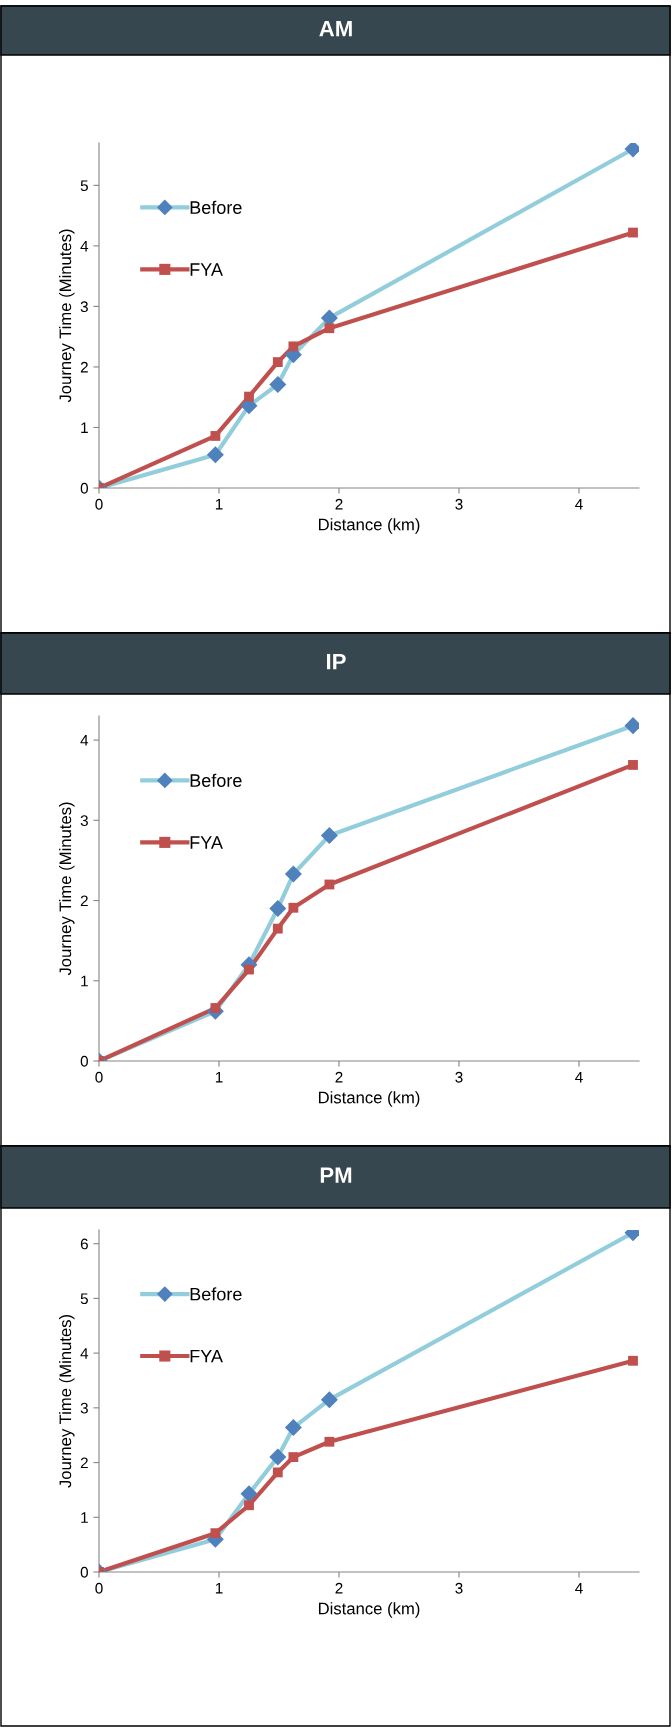  I want to click on chart-title: PM, so click(336, 1175).